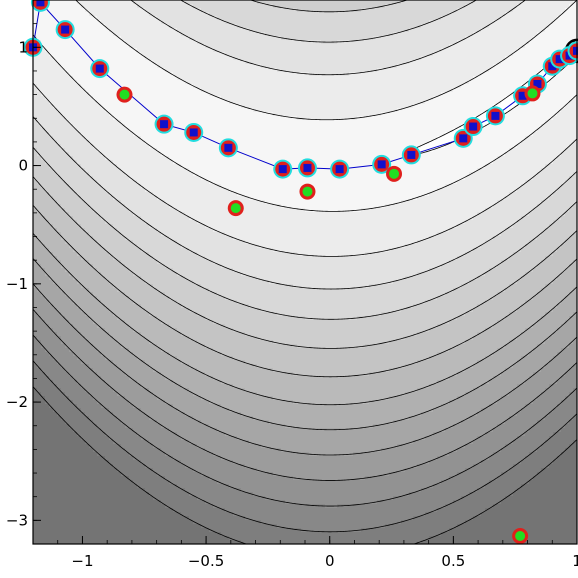 This screenshot has width=578, height=578. I want to click on y-tick-label: 0, so click(23, 166).